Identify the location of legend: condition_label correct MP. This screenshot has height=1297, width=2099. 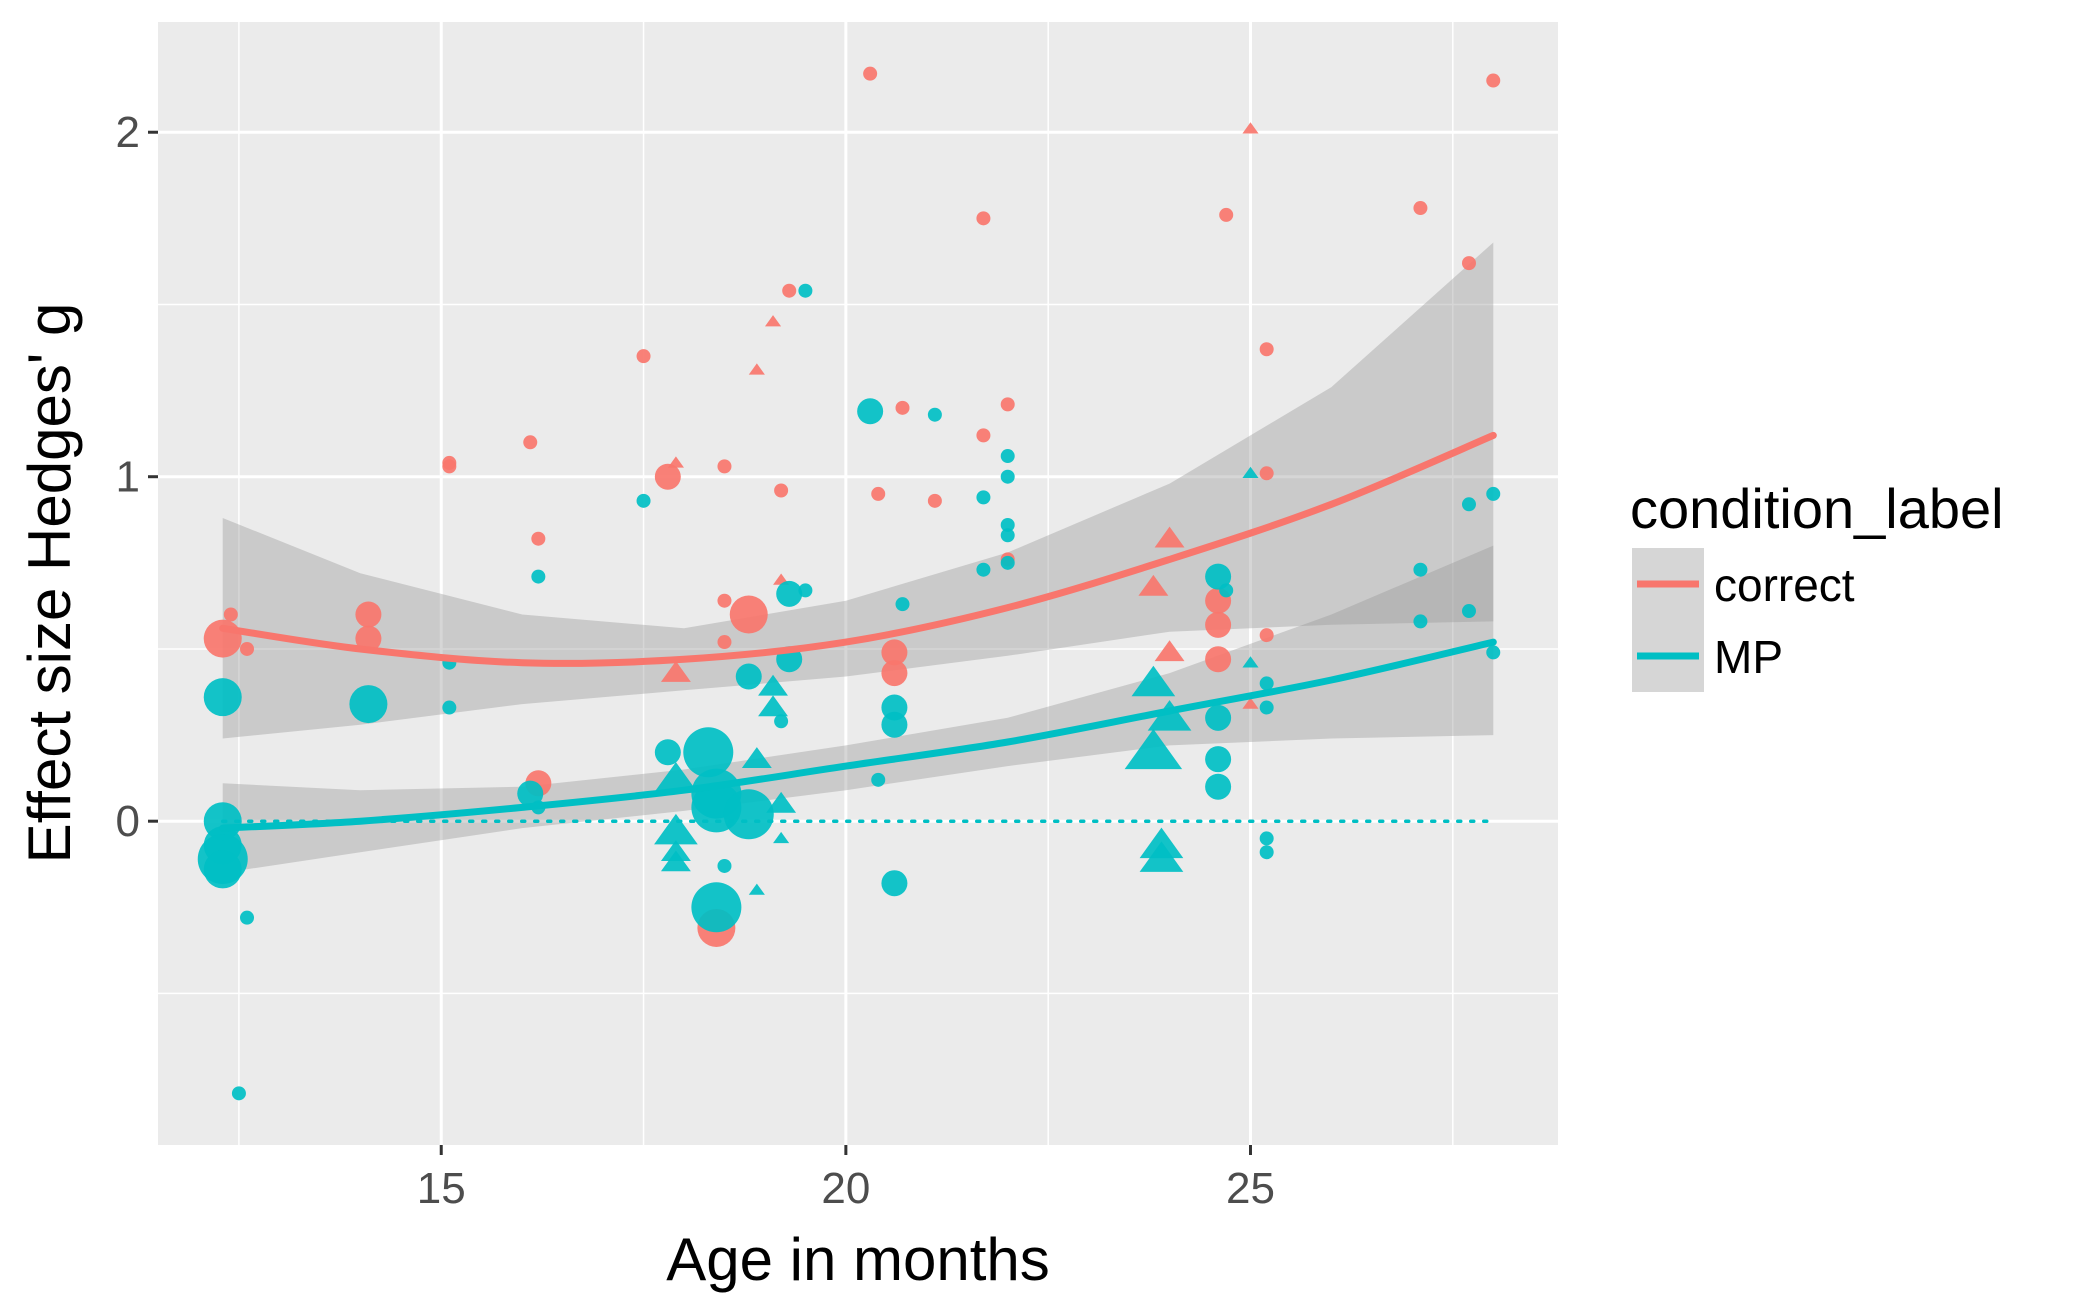
(1817, 584).